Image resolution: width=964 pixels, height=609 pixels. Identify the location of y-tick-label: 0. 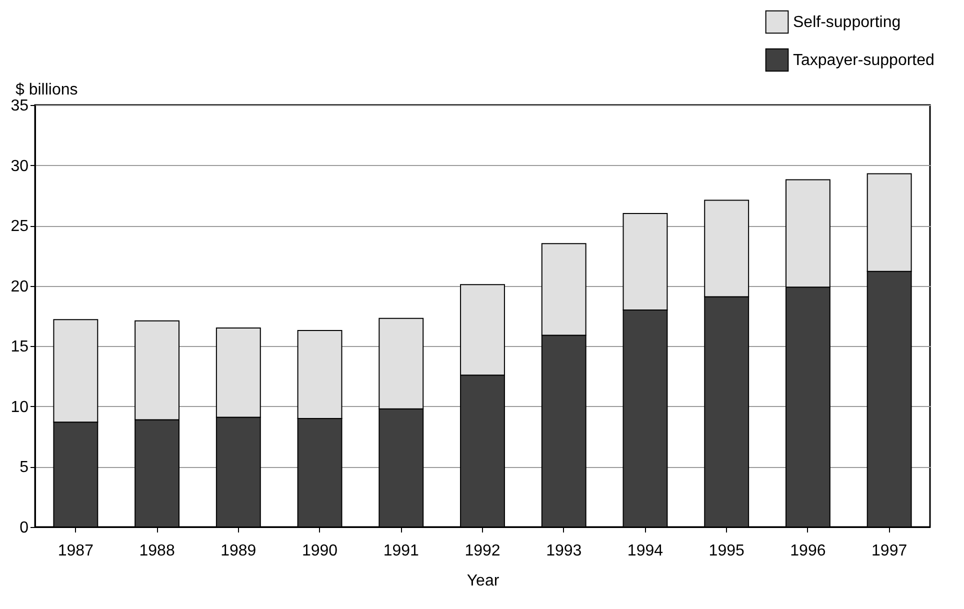
(24, 528).